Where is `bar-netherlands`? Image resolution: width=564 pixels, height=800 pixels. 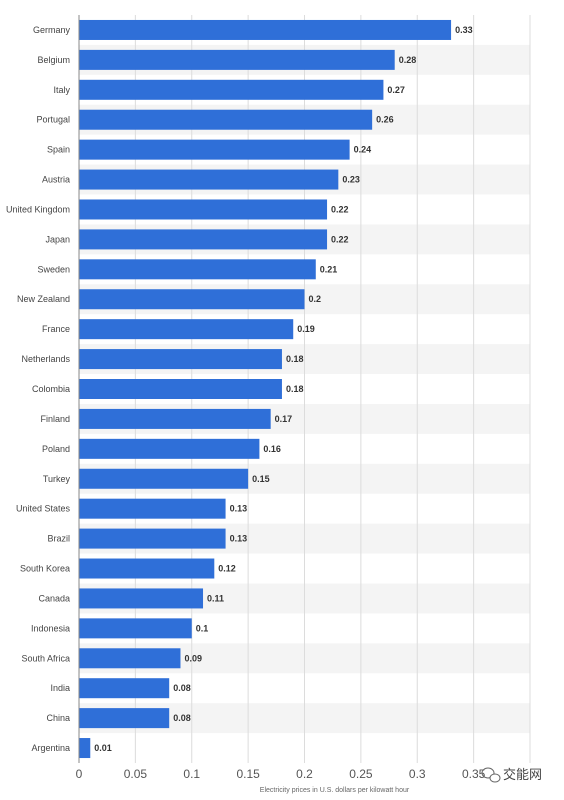
bar-netherlands is located at coordinates (180, 359).